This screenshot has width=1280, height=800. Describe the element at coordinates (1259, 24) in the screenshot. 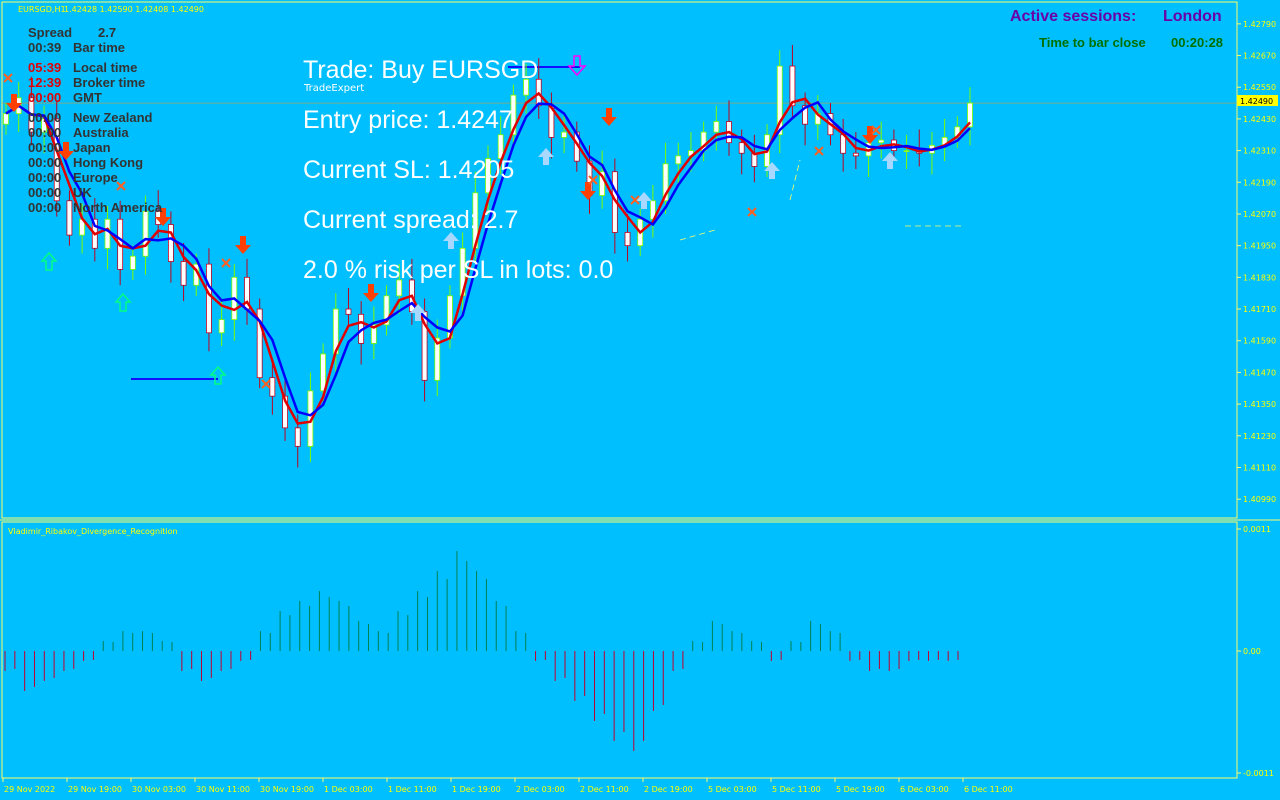

I see `price-tick-label: 1.42790` at that location.